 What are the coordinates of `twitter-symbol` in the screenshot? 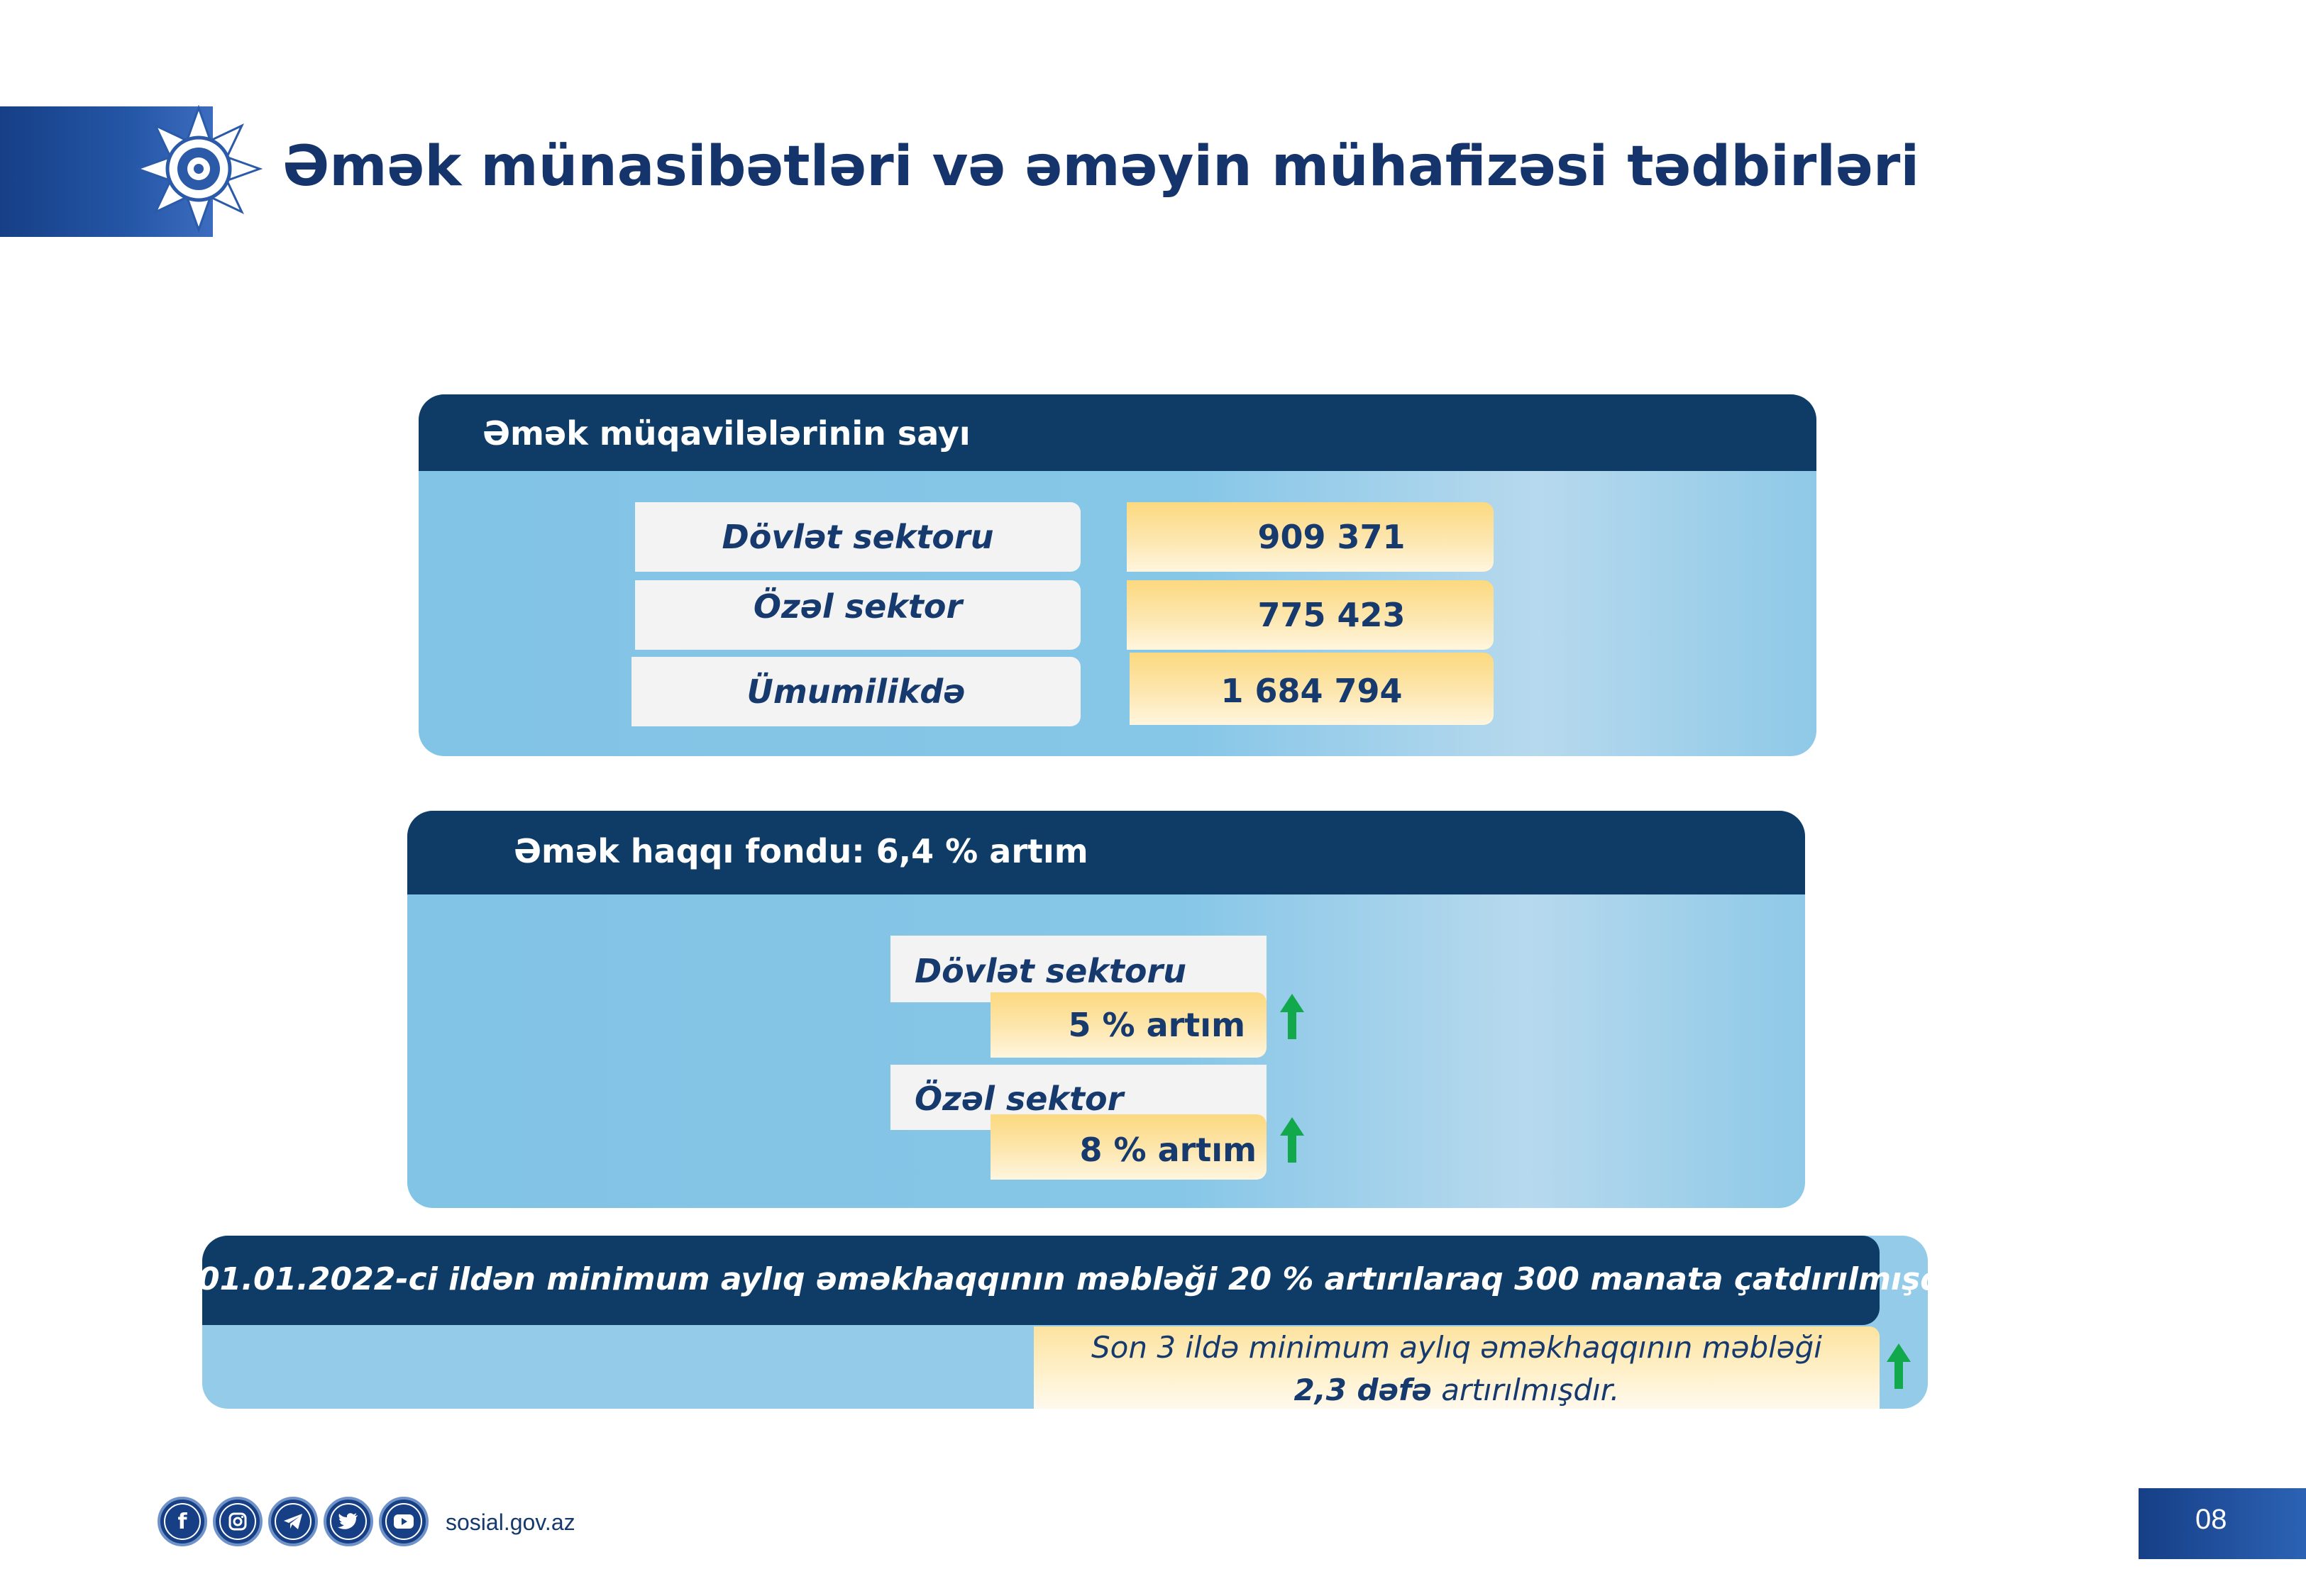 It's located at (348, 1521).